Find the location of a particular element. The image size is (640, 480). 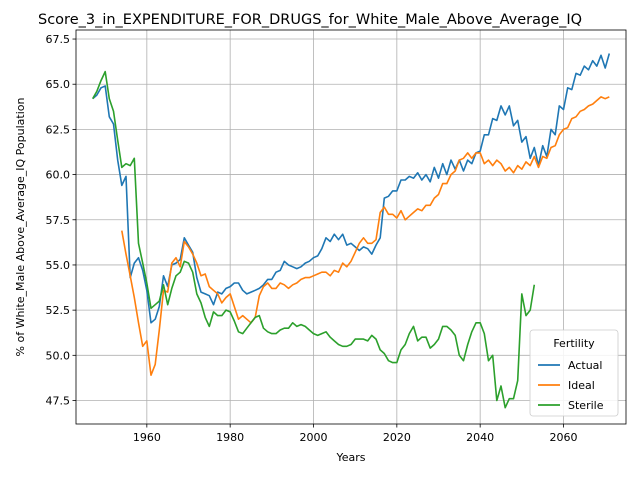

y-tick-label: 62.5 is located at coordinates (58, 129).